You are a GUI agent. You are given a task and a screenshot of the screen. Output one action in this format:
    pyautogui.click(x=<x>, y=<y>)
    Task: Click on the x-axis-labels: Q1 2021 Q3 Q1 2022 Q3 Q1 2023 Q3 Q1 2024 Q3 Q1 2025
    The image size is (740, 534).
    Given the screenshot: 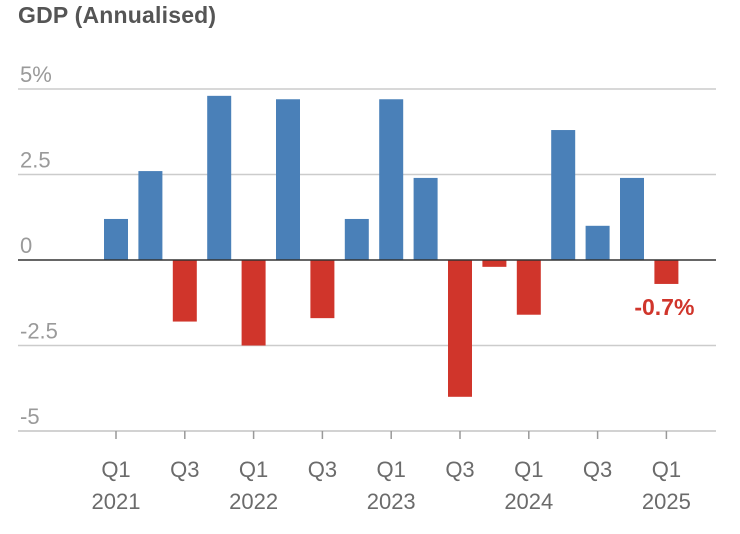 What is the action you would take?
    pyautogui.click(x=391, y=485)
    